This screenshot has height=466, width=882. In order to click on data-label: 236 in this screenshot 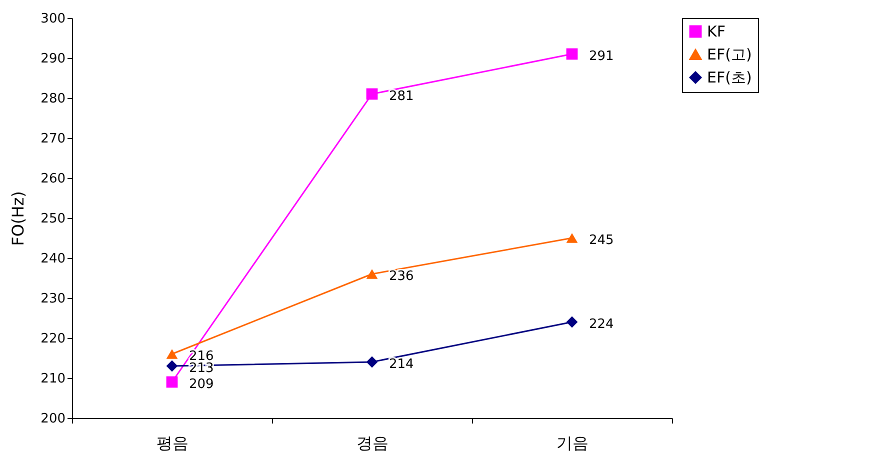, I will do `click(401, 276)`.